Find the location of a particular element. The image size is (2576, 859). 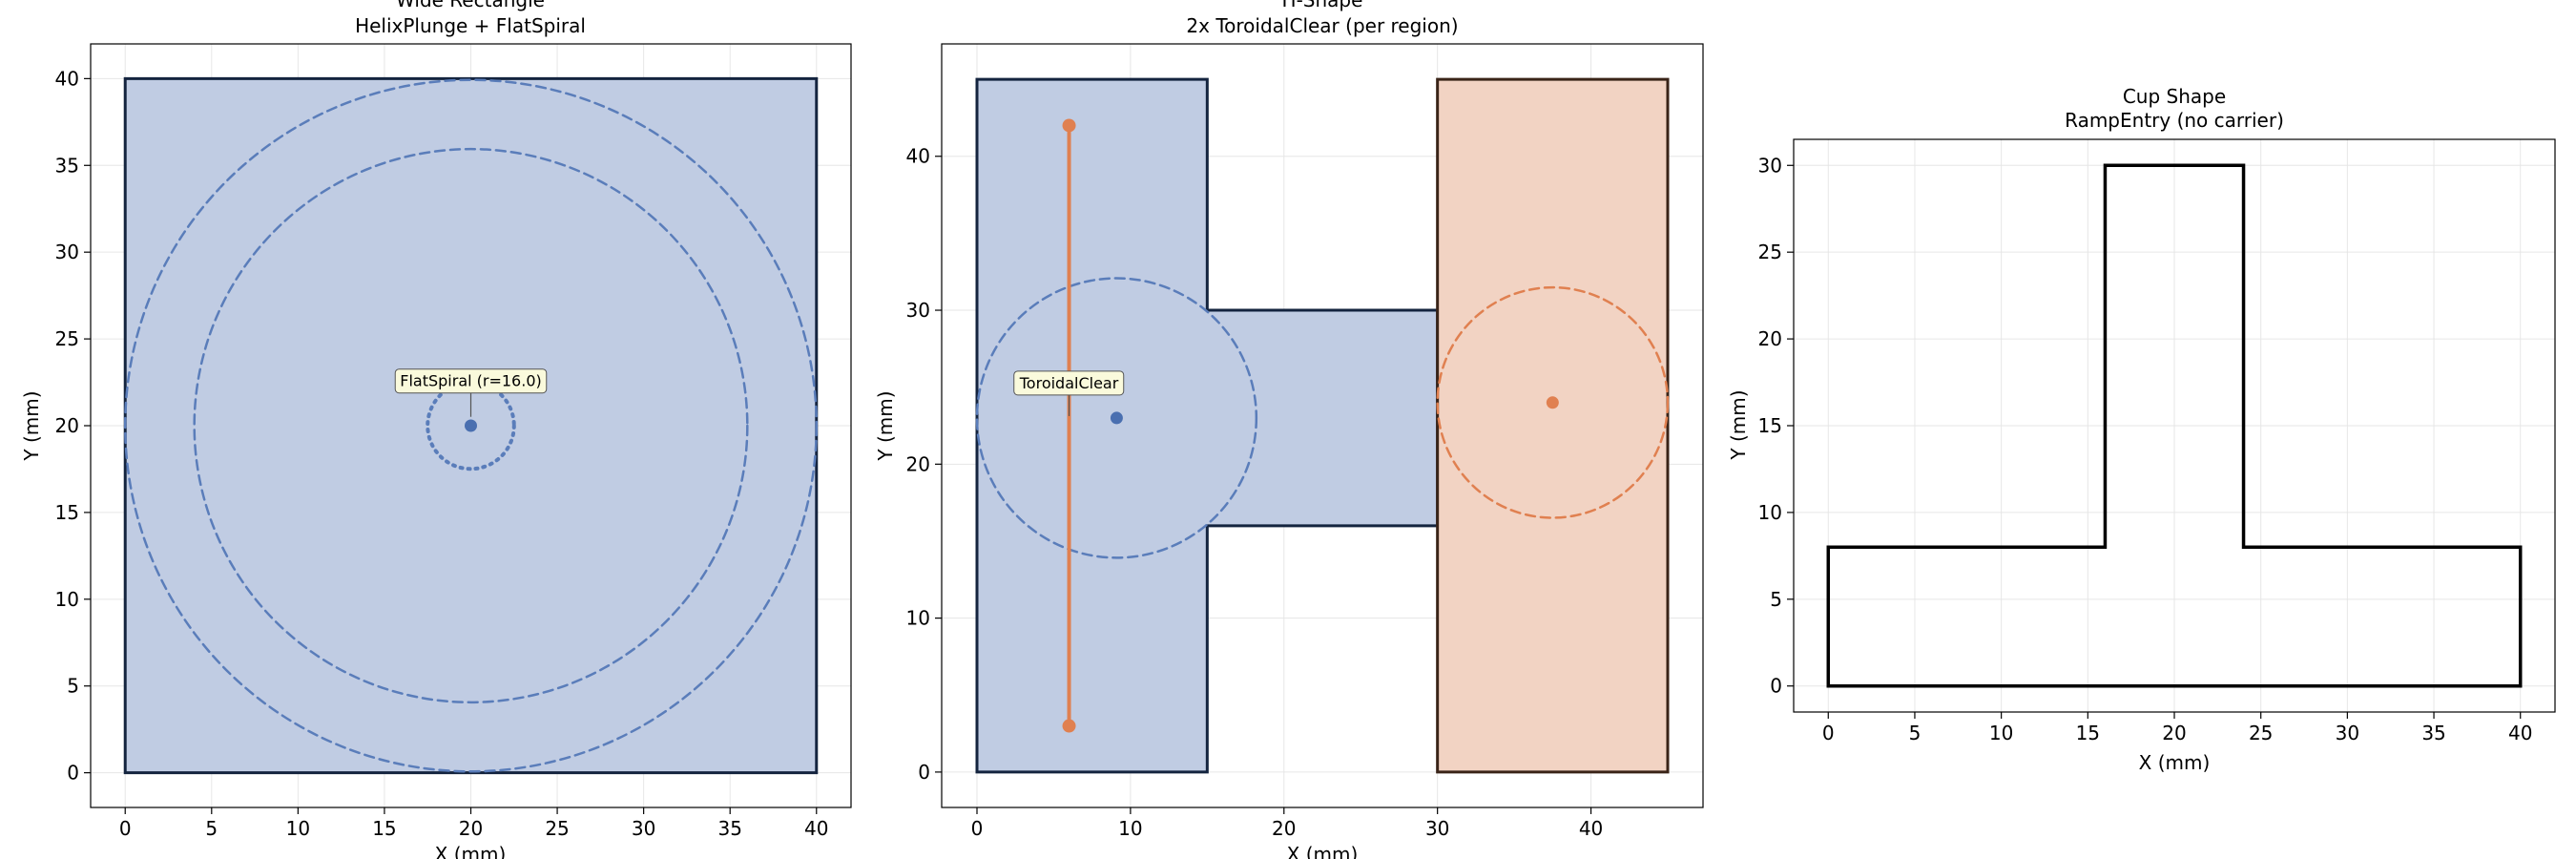

chart-title-line2: HelixPlunge + FlatSpiral is located at coordinates (470, 25).